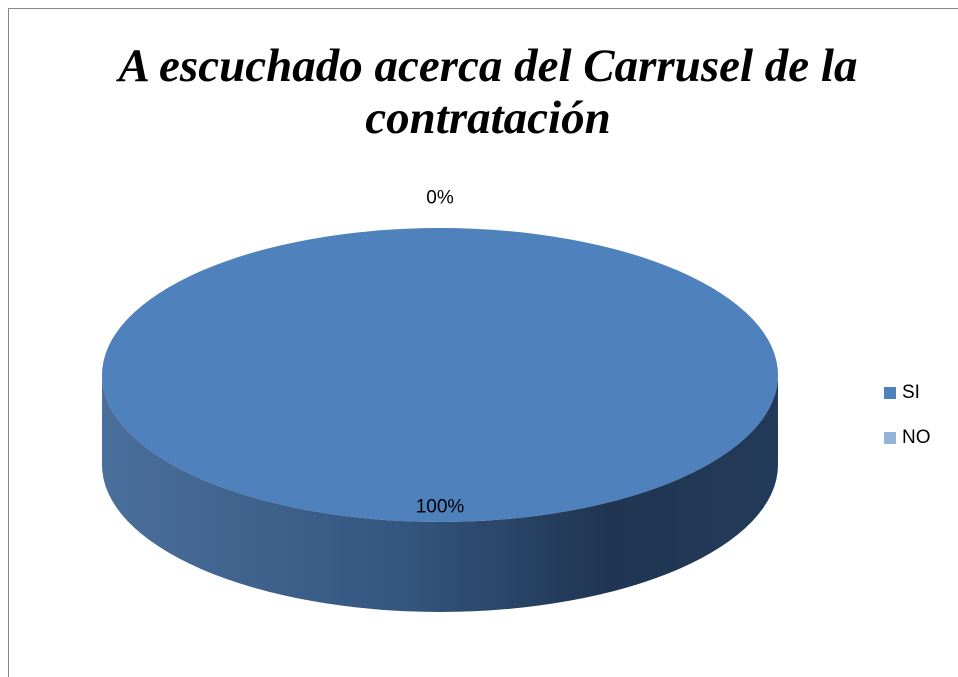 This screenshot has height=677, width=958. I want to click on legend-label: NO, so click(916, 437).